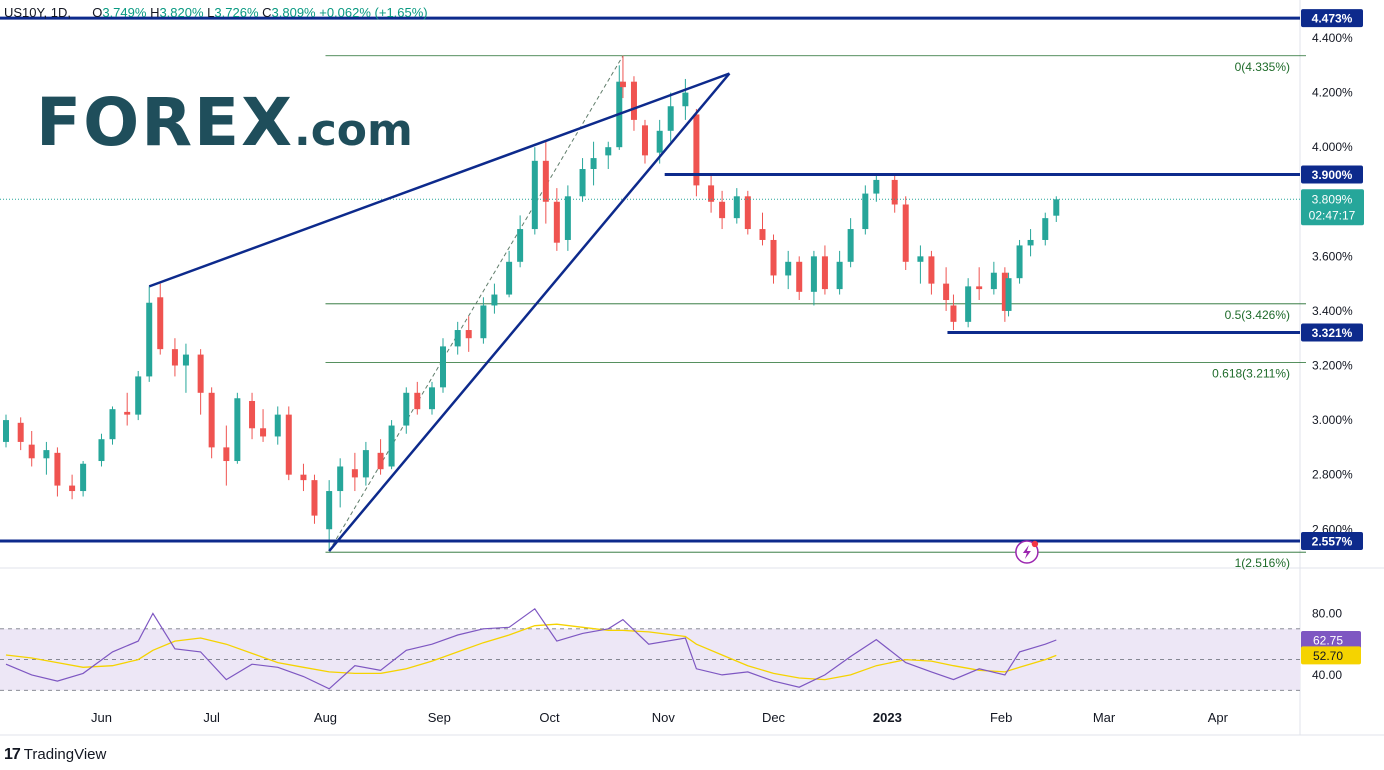 The height and width of the screenshot is (770, 1384). I want to click on rsi-line, so click(531, 648).